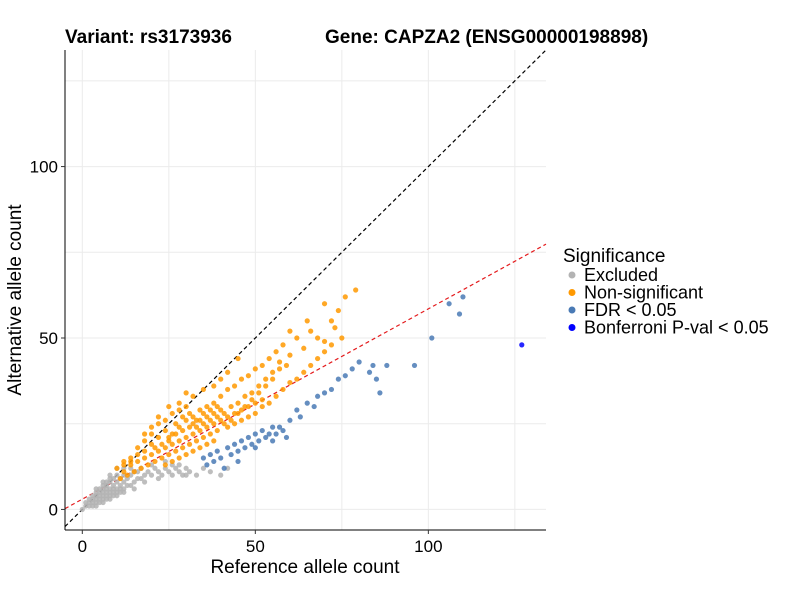 This screenshot has height=600, width=800. What do you see at coordinates (255, 546) in the screenshot?
I see `x-tick-label: 50` at bounding box center [255, 546].